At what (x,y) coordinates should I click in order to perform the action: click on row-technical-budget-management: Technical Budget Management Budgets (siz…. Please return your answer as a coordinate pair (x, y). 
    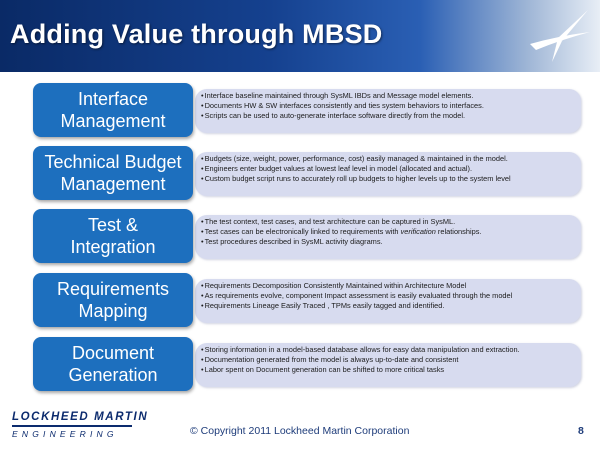
    Looking at the image, I should click on (307, 173).